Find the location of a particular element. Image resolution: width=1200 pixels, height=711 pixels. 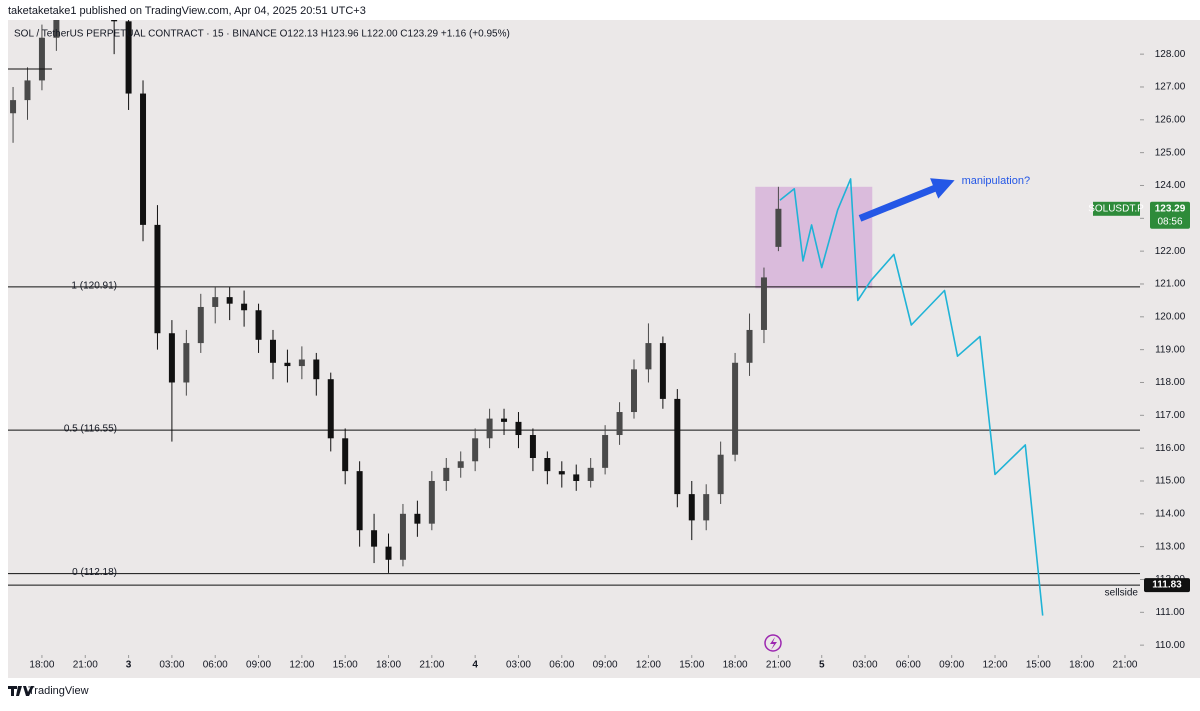

fib-label: 0.5 (116.55) is located at coordinates (90, 429).